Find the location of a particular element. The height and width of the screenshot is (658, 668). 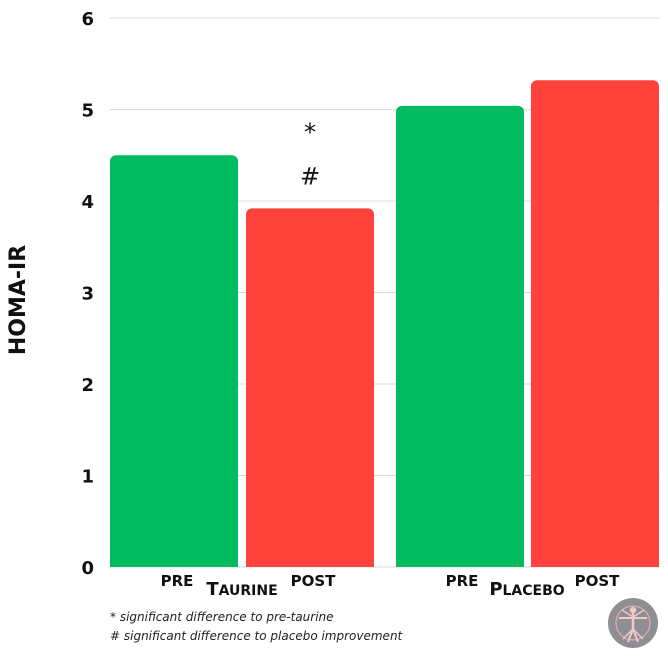

y-tick-label: 3 is located at coordinates (87, 294).